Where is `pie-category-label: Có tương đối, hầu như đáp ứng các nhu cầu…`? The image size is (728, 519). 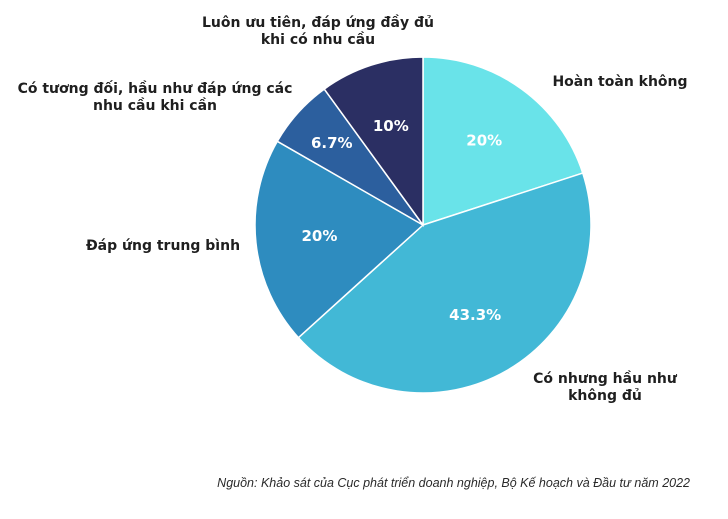
pie-category-label: Có tương đối, hầu như đáp ứng các nhu cầu… is located at coordinates (155, 97).